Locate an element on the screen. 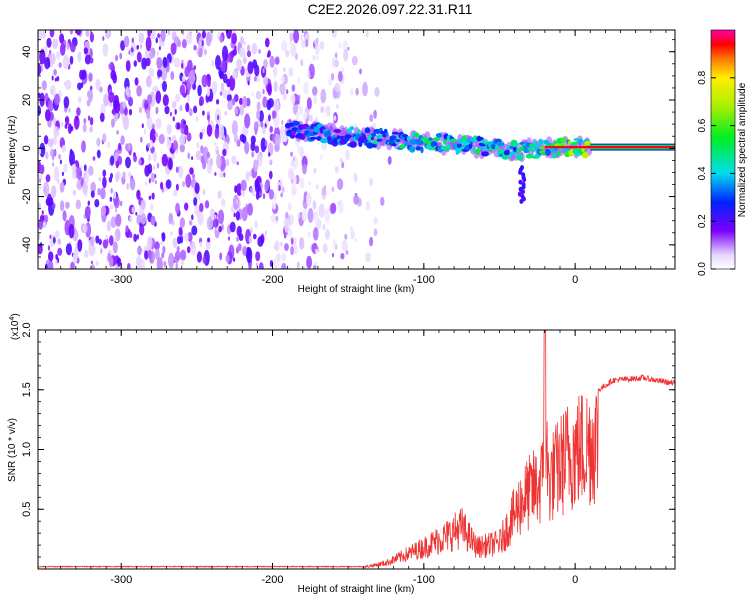 The width and height of the screenshot is (750, 600). y-tick-label: 20 is located at coordinates (27, 100).